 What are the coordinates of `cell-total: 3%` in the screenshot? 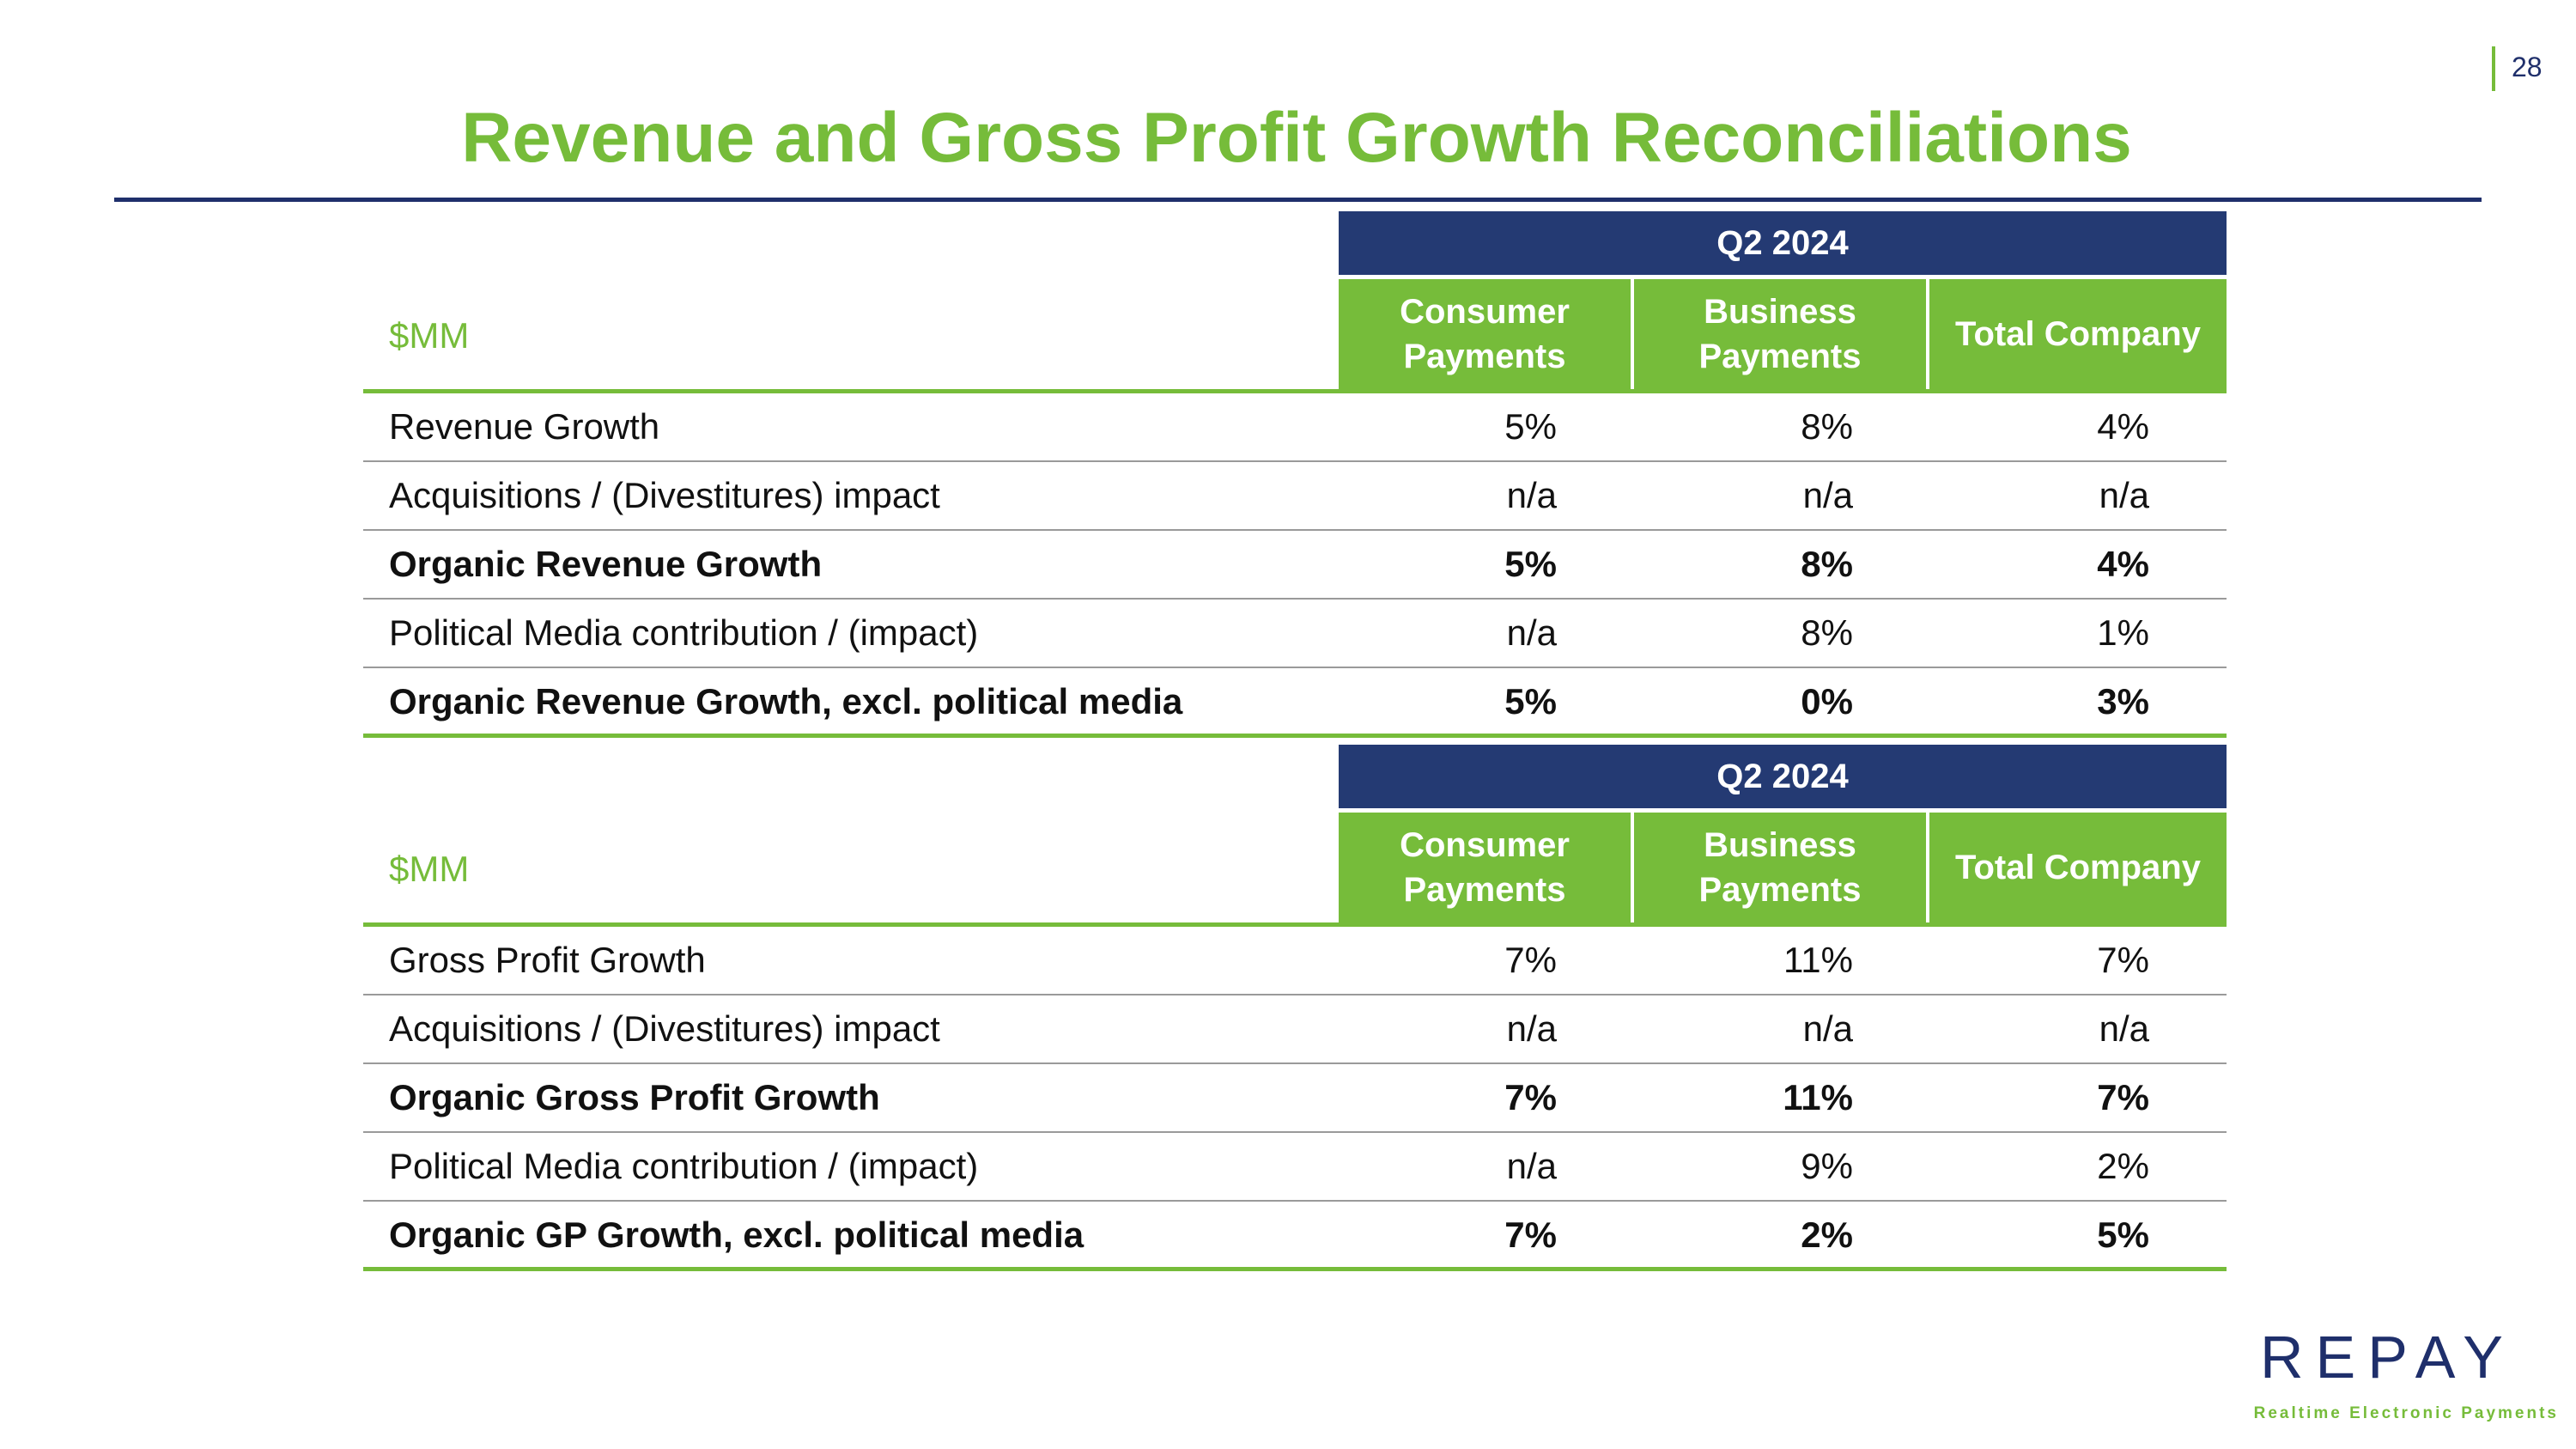 It's located at (2123, 701).